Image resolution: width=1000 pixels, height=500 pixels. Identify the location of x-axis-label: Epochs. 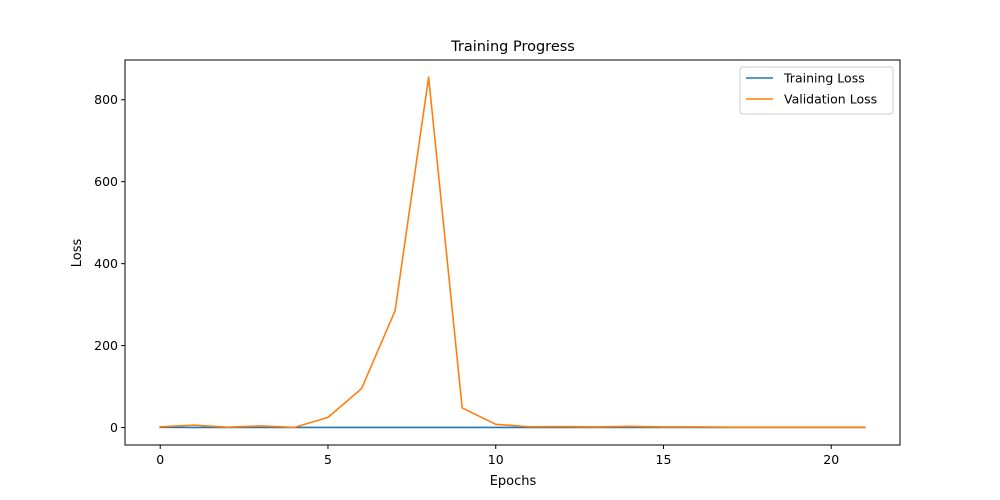
(513, 481).